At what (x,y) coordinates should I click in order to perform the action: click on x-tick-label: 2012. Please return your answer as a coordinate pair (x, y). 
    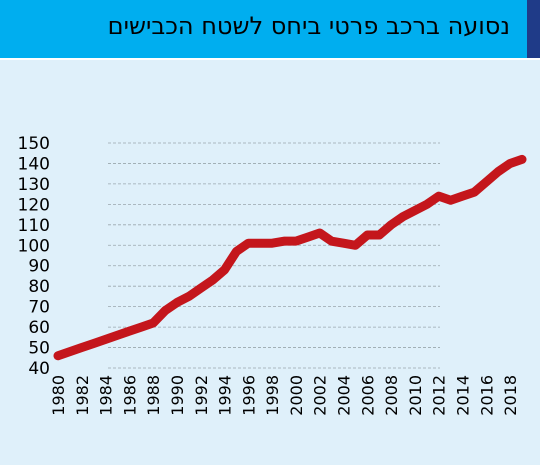
    Looking at the image, I should click on (439, 395).